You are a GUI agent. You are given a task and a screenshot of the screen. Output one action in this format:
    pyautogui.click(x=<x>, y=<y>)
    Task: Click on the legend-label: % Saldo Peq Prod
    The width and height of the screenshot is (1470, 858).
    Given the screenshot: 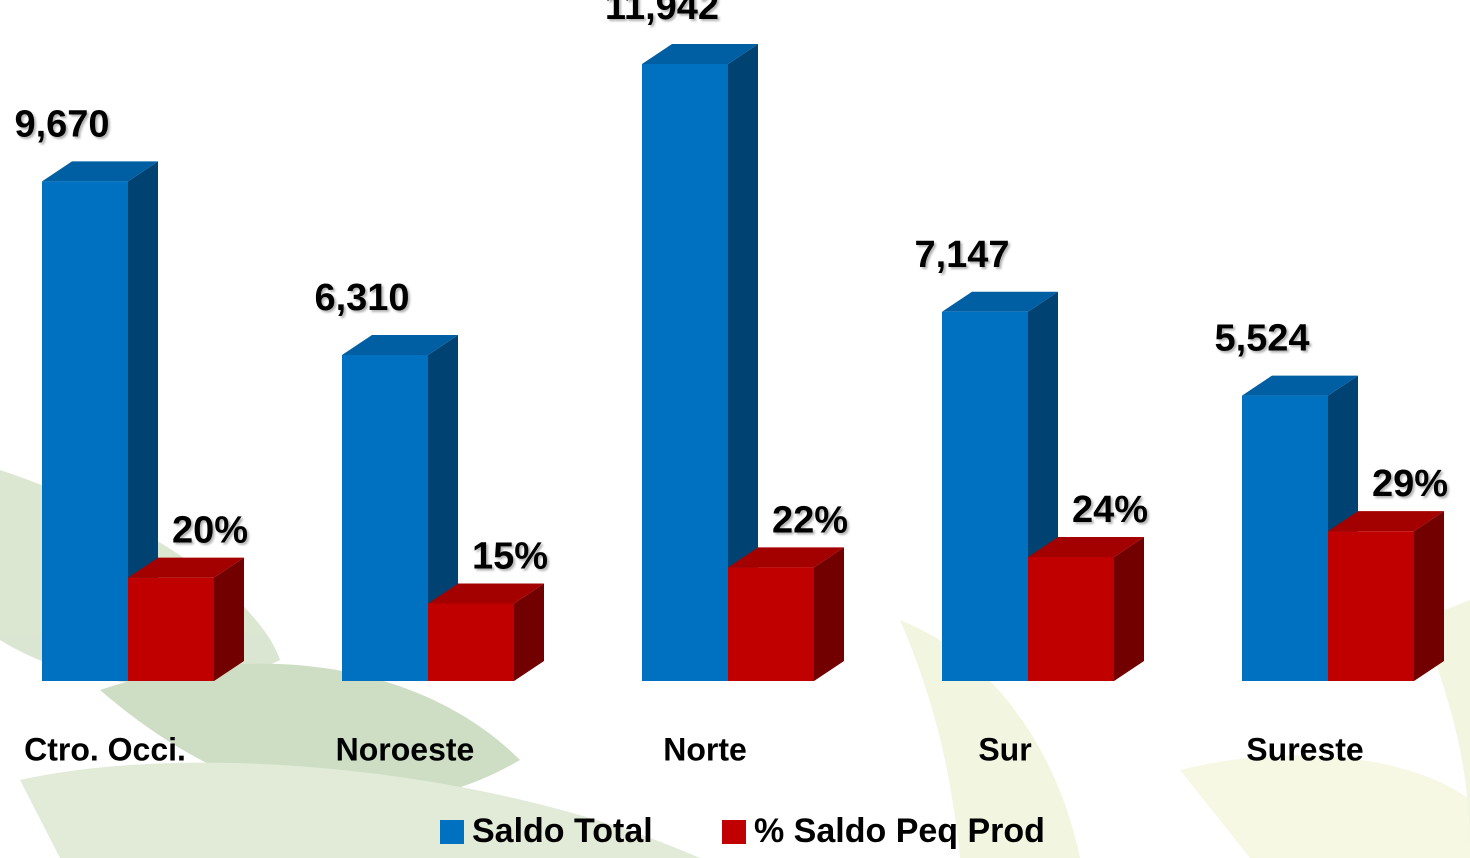 What is the action you would take?
    pyautogui.click(x=899, y=831)
    